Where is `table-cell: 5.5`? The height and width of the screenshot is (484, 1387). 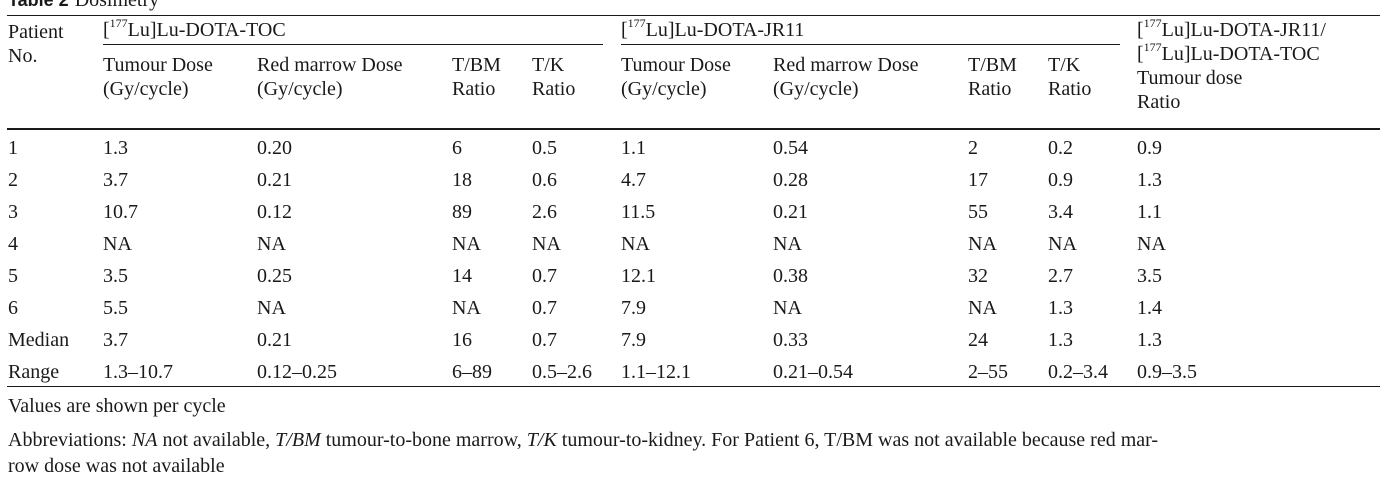
table-cell: 5.5 is located at coordinates (115, 308).